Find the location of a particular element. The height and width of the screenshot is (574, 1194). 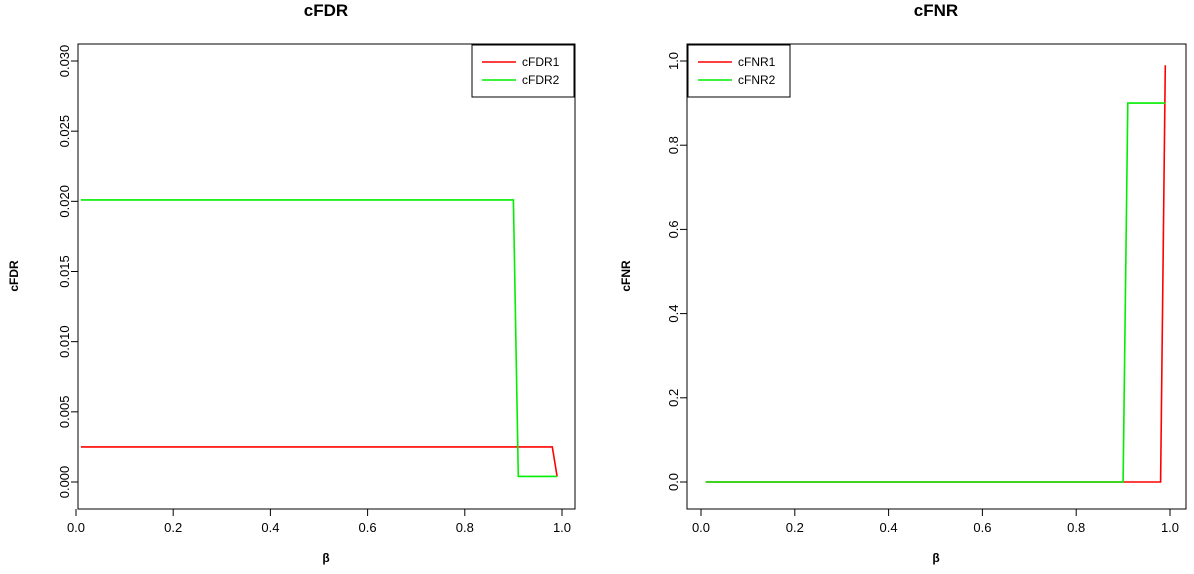

legend-box-cfdr is located at coordinates (523, 71).